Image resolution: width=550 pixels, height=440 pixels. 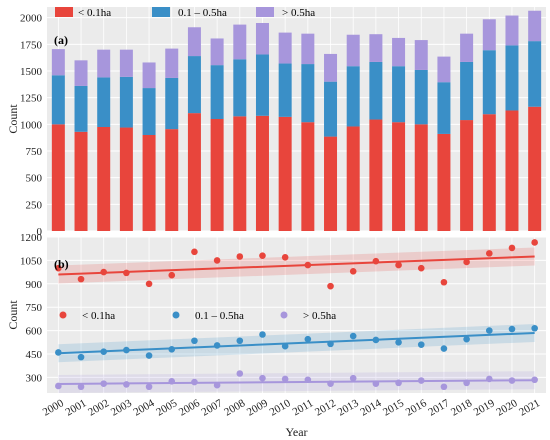 I want to click on y-tick-label-b: 900, so click(x=34, y=285).